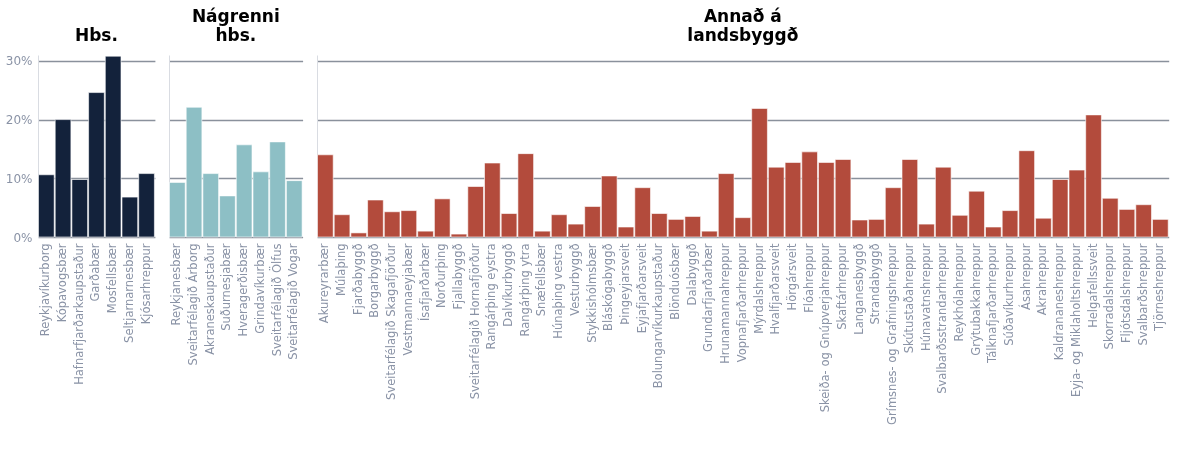 This screenshot has width=1190, height=464. I want to click on x-tick-label: Mýrdalshreppur, so click(758, 288).